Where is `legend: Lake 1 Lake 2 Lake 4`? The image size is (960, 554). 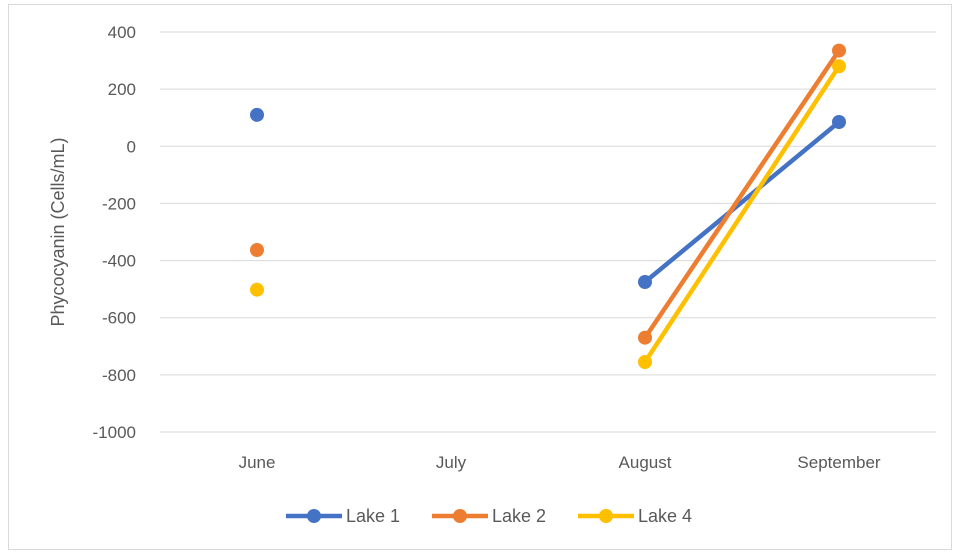 legend: Lake 1 Lake 2 Lake 4 is located at coordinates (489, 516).